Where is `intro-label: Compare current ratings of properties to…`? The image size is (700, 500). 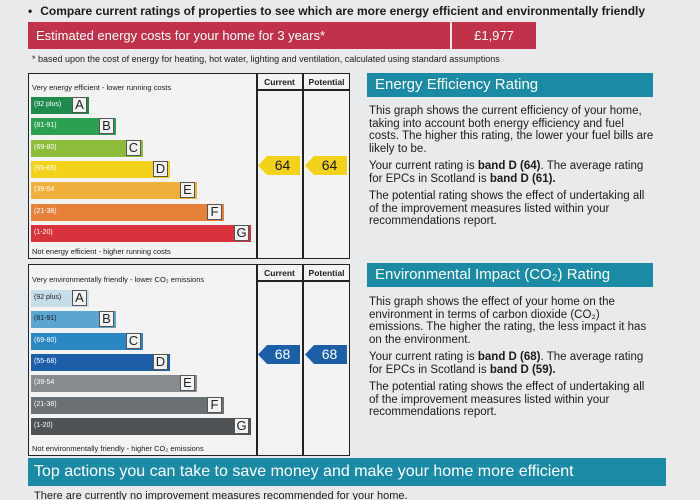 intro-label: Compare current ratings of properties to… is located at coordinates (343, 11).